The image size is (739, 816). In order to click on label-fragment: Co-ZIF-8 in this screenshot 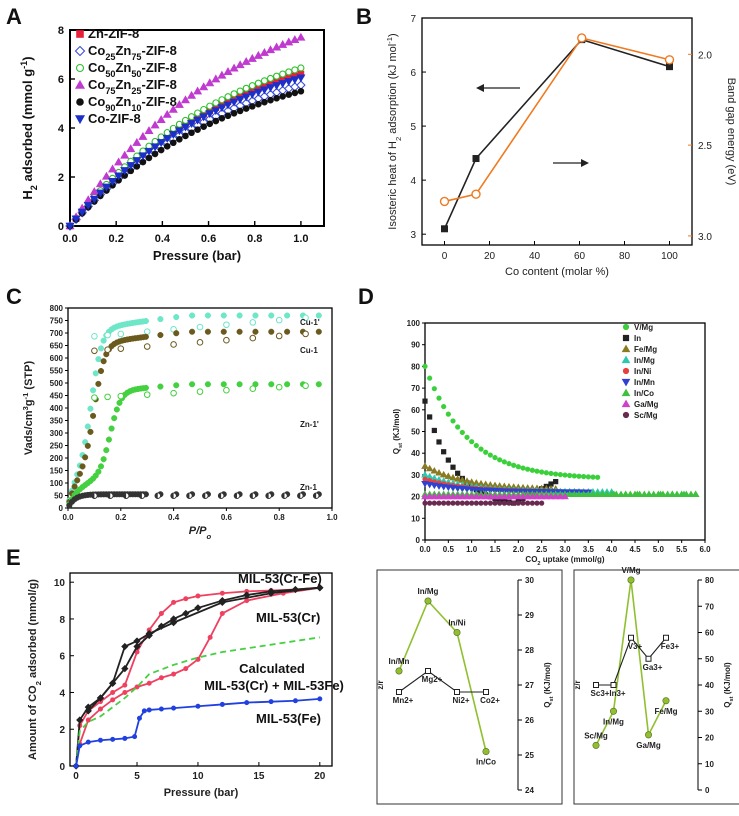, I will do `click(114, 118)`.